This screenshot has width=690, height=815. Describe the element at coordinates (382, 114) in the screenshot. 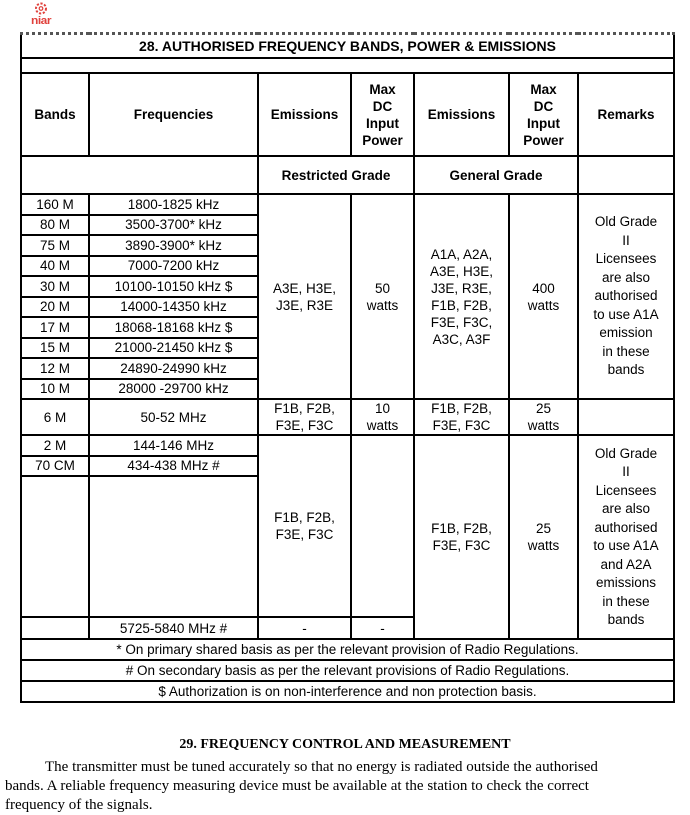

I see `header-max-dc-power-restricted: Max DC Input Power` at that location.